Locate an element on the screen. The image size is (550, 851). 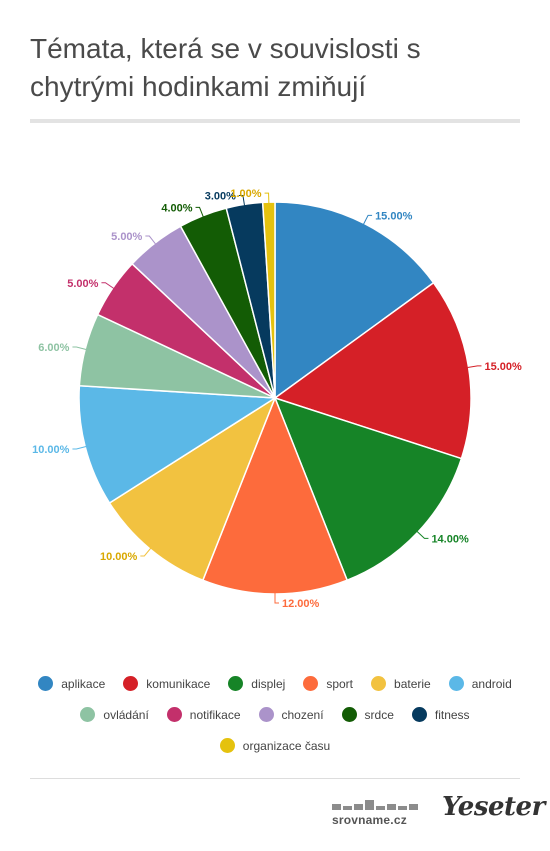
legend-row-1: ovládání notifikace chození srdce fitness is located at coordinates (275, 714).